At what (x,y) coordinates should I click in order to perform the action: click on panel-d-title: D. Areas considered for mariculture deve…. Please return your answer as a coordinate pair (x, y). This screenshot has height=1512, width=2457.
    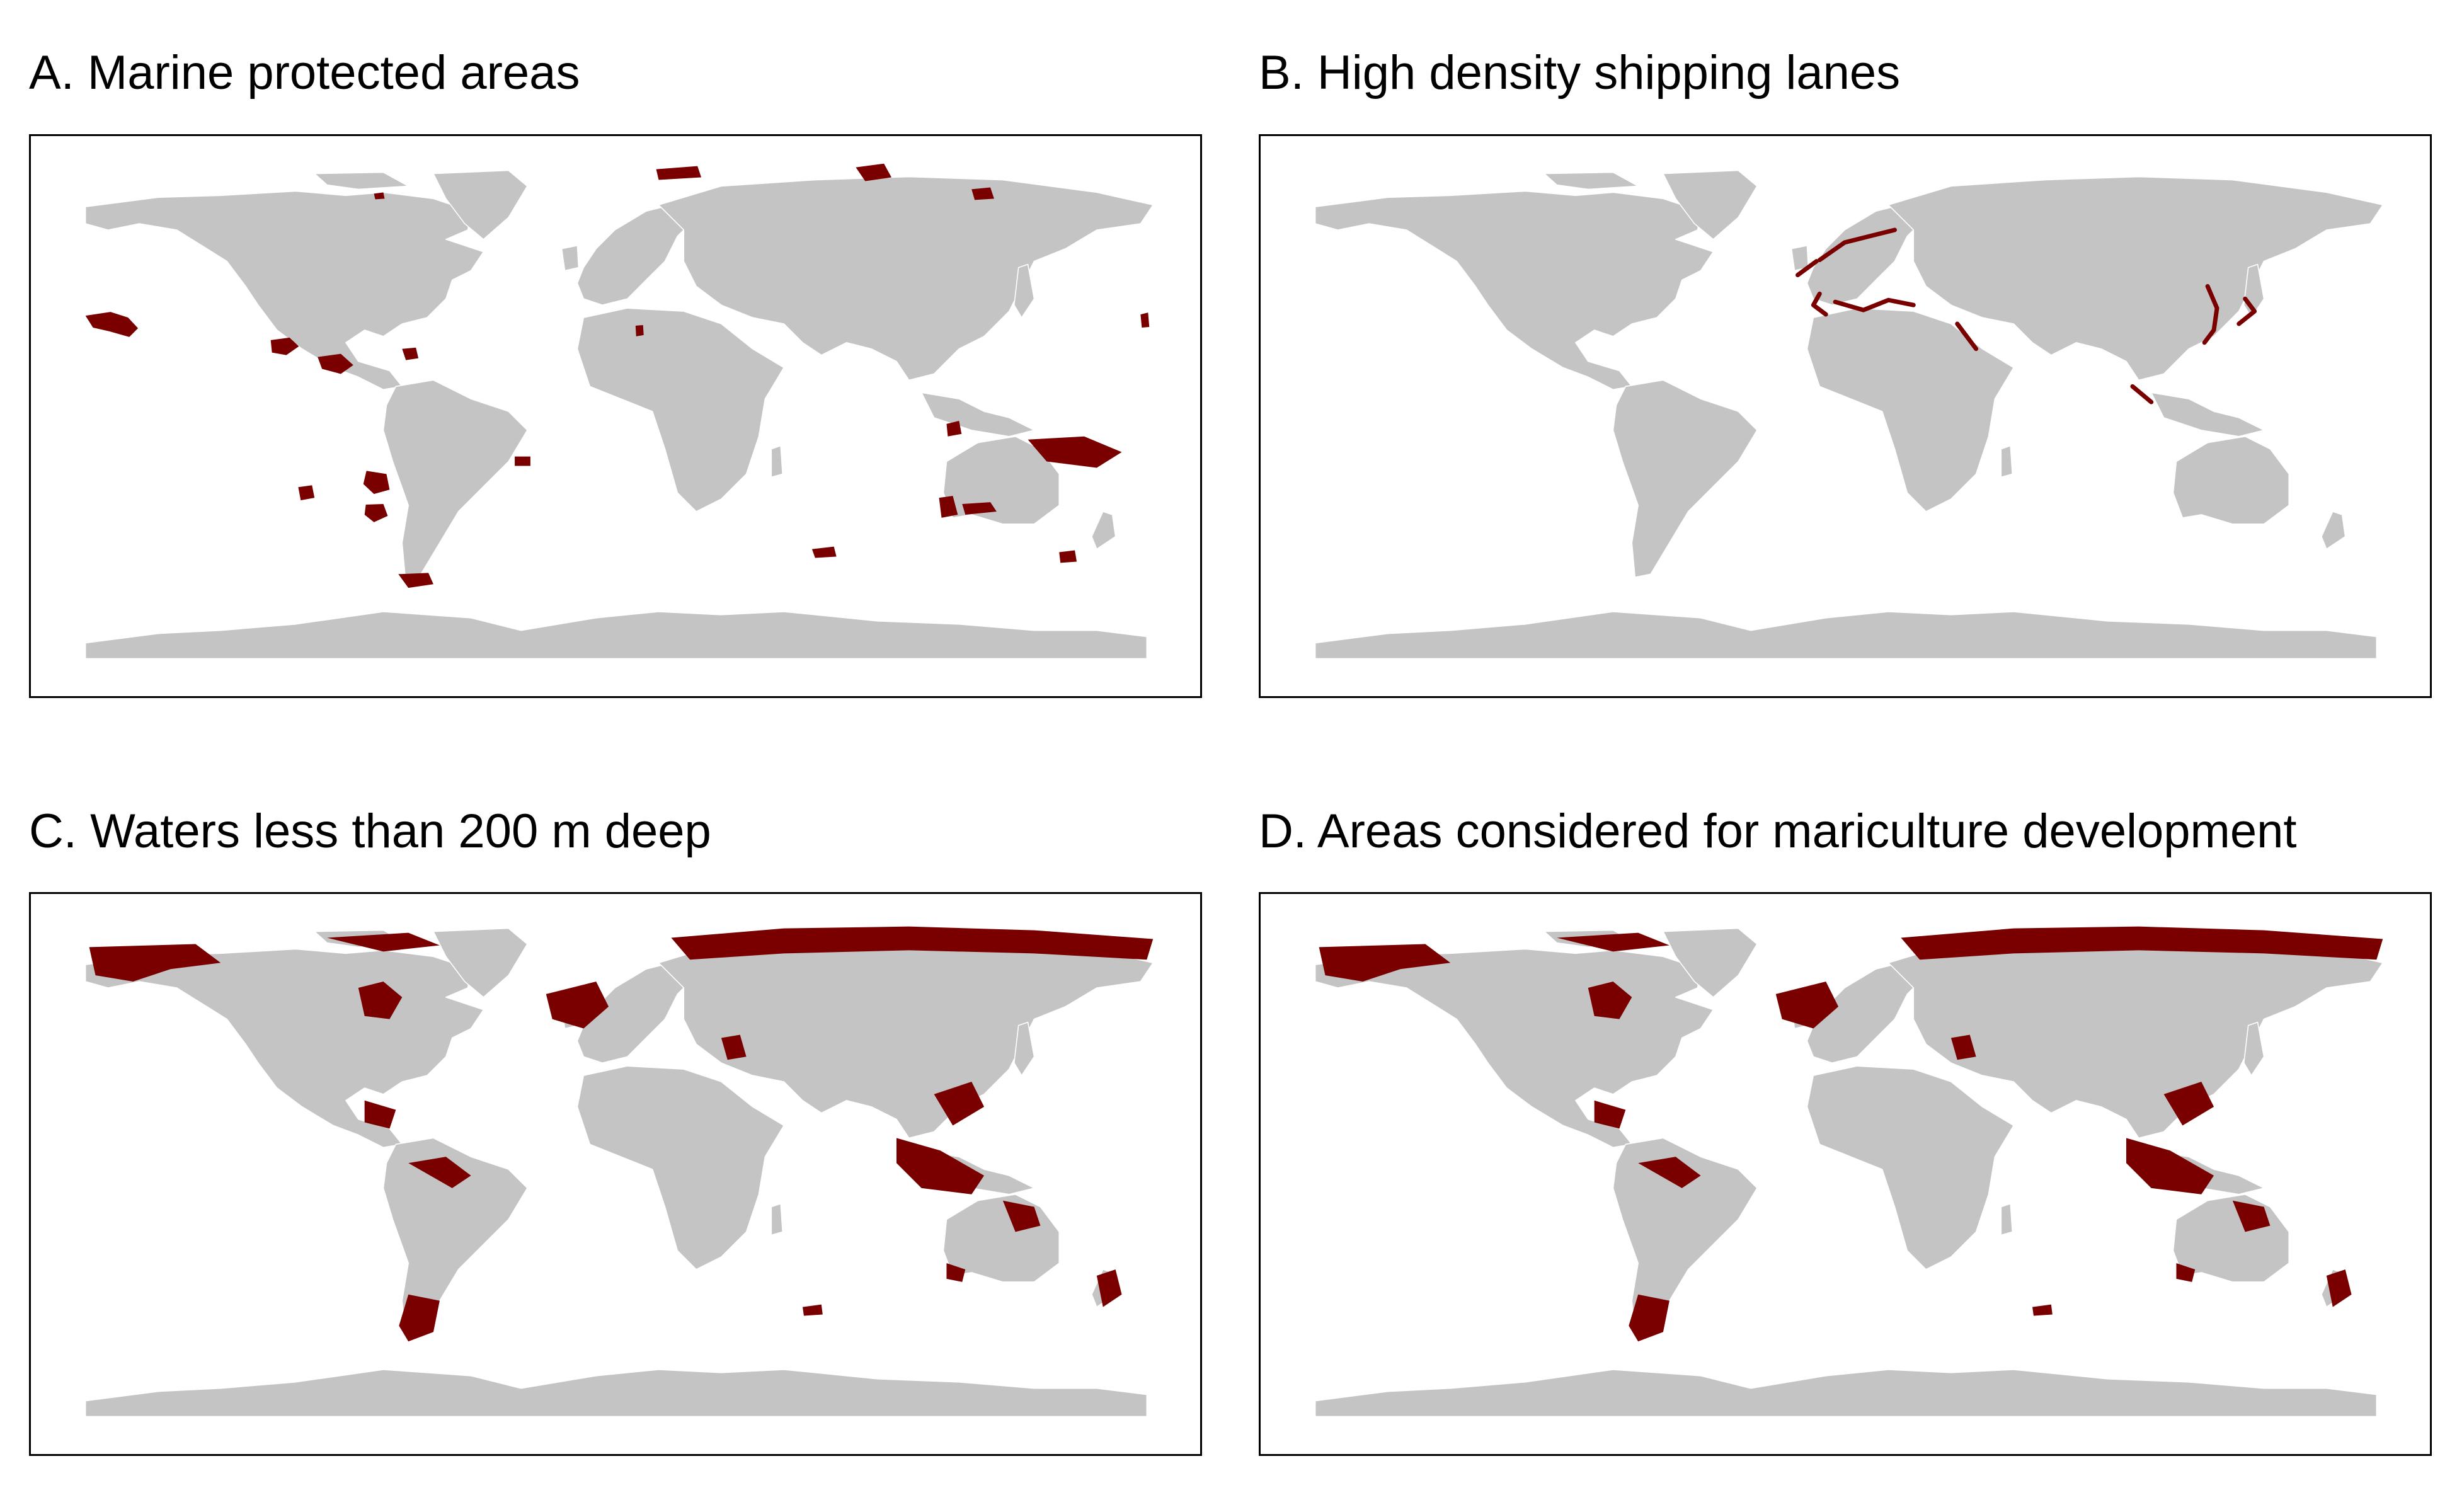
    Looking at the image, I should click on (1778, 831).